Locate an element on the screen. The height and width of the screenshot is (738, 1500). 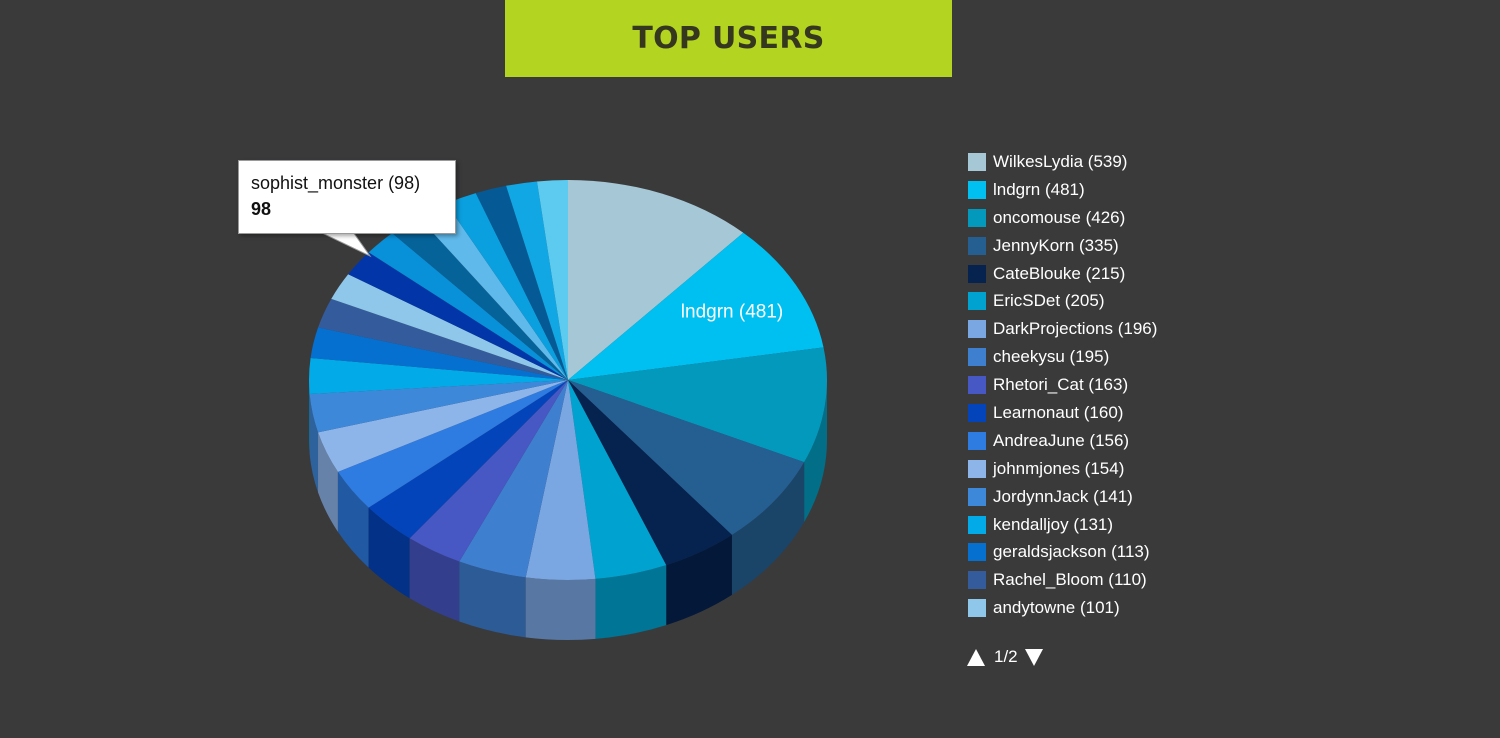
pie-data-label: lndgrn (481) is located at coordinates (732, 311).